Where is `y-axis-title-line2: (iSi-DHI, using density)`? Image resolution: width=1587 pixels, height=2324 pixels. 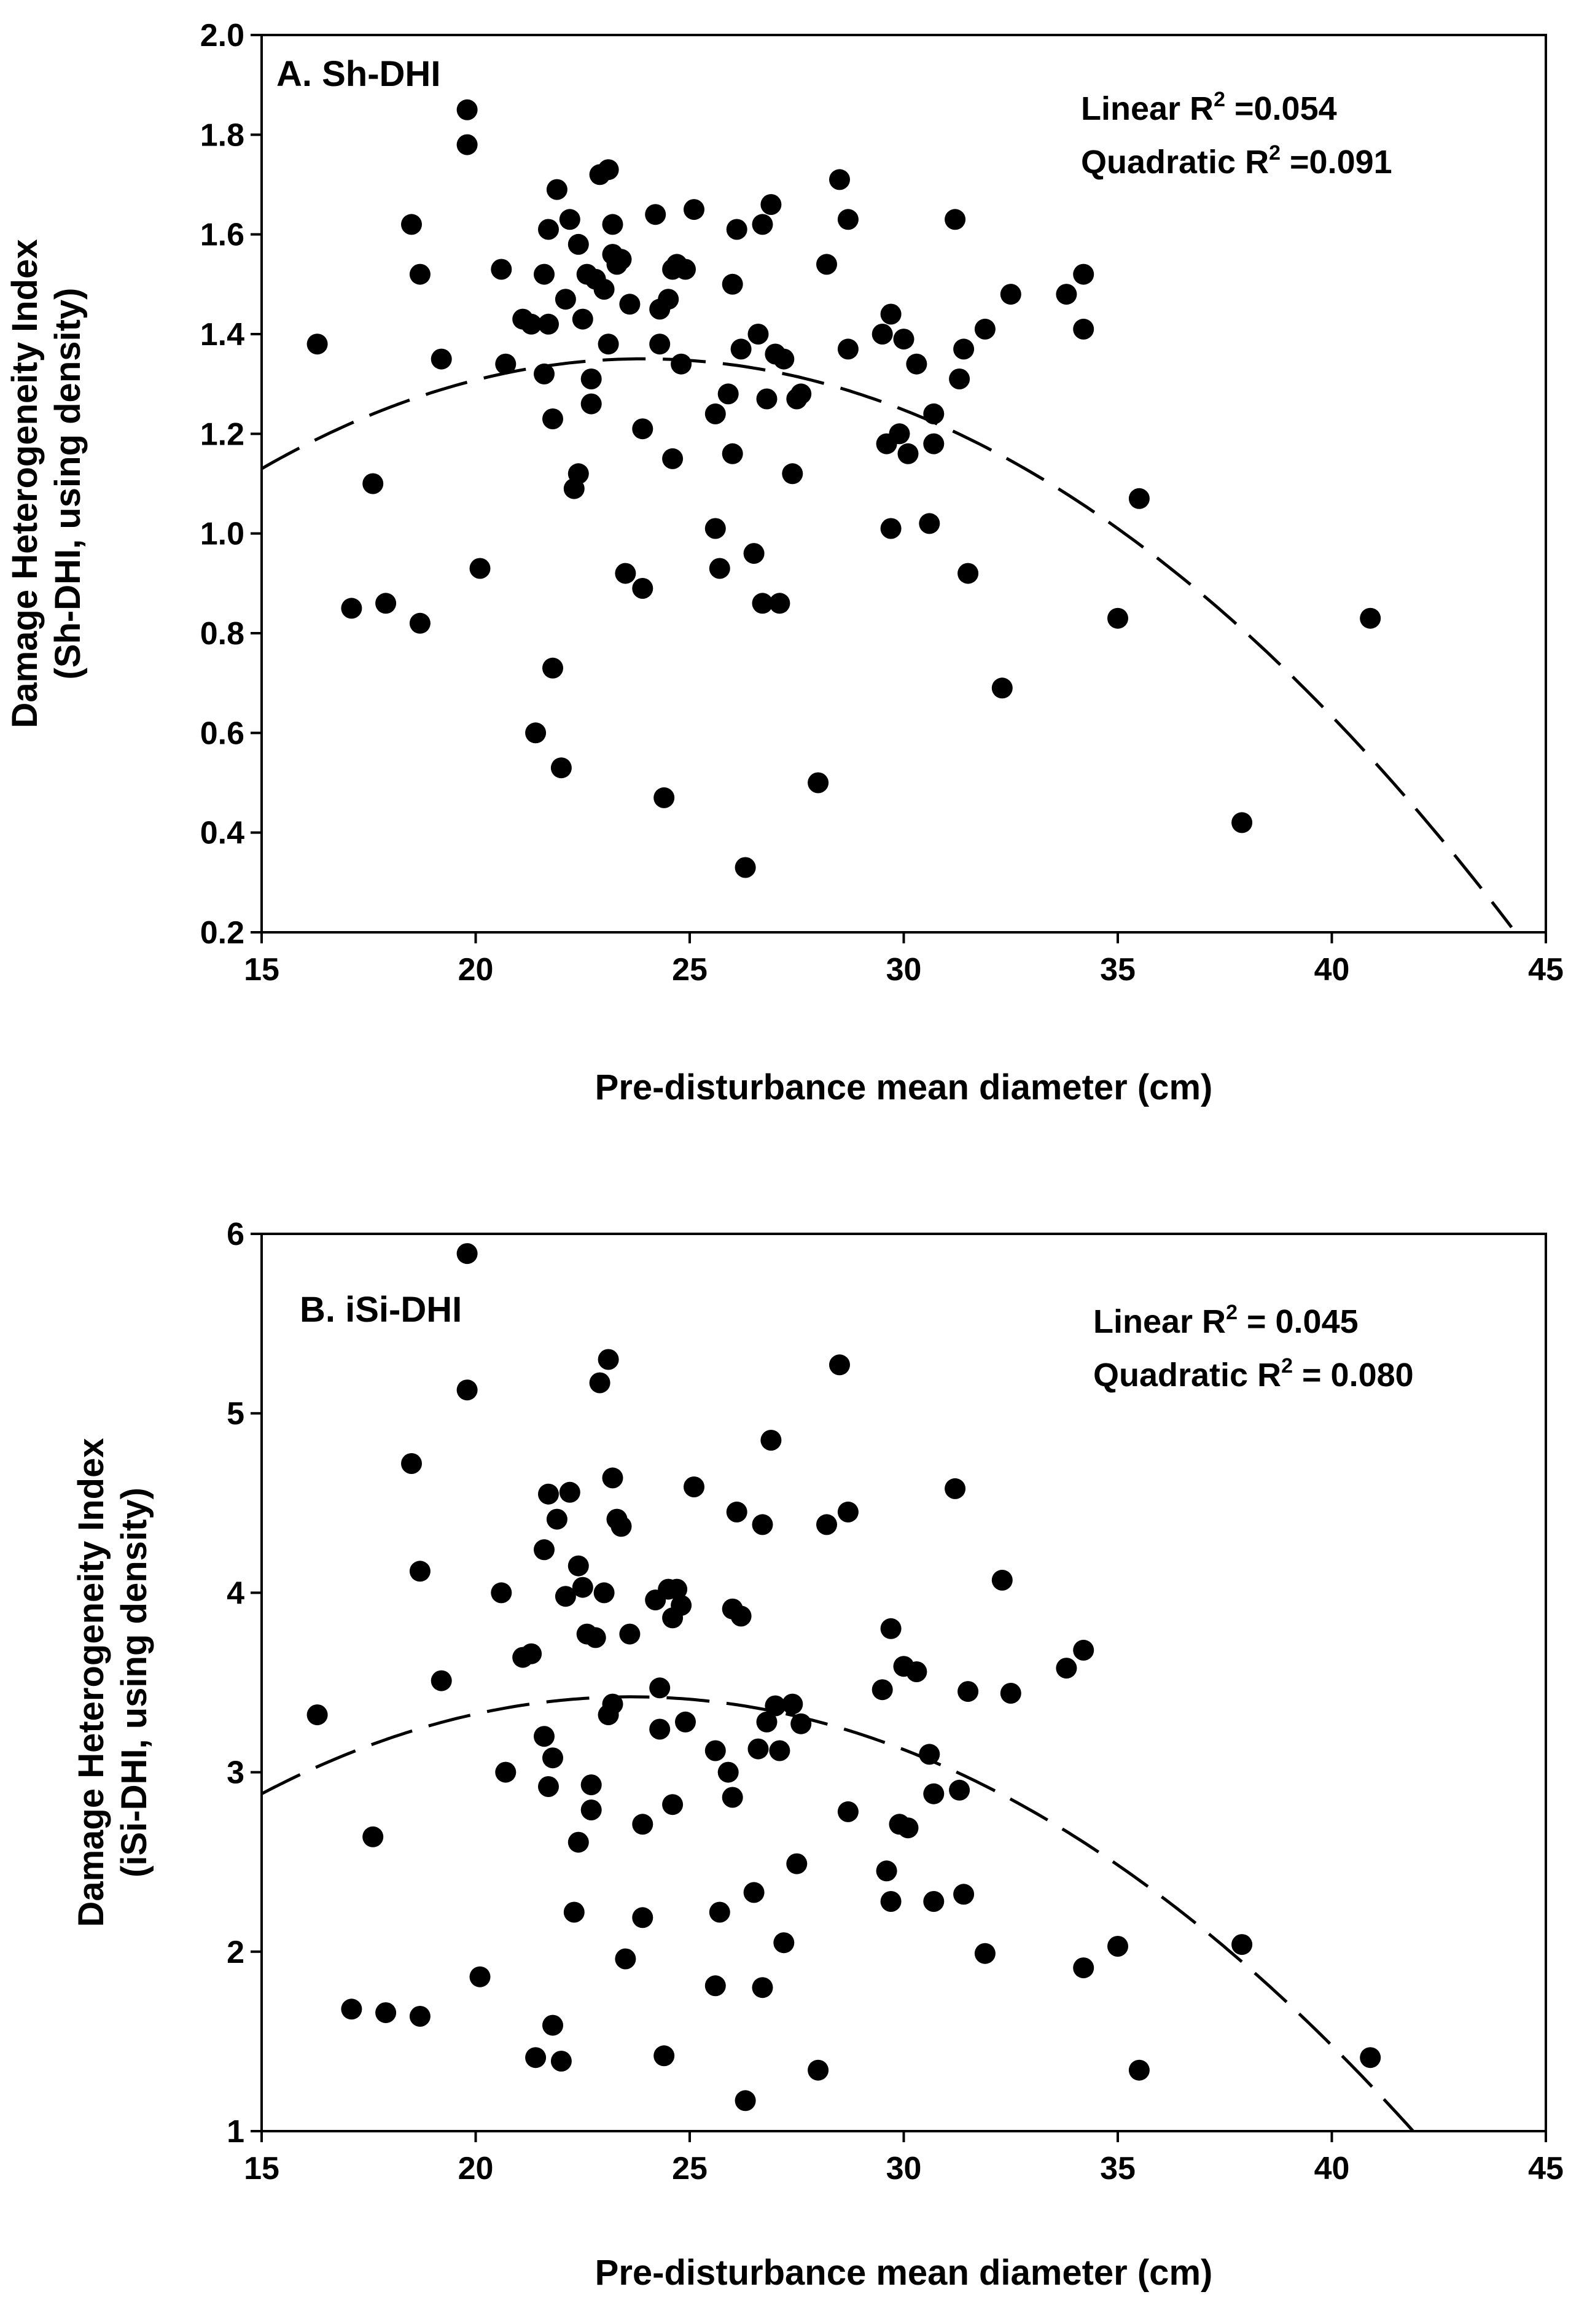 y-axis-title-line2: (iSi-DHI, using density) is located at coordinates (134, 1683).